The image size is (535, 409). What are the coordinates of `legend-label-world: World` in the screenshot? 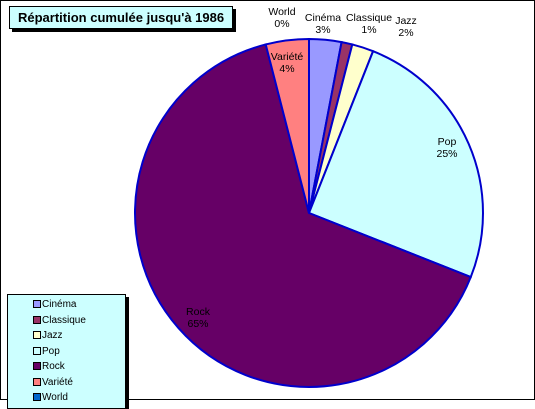 It's located at (55, 398).